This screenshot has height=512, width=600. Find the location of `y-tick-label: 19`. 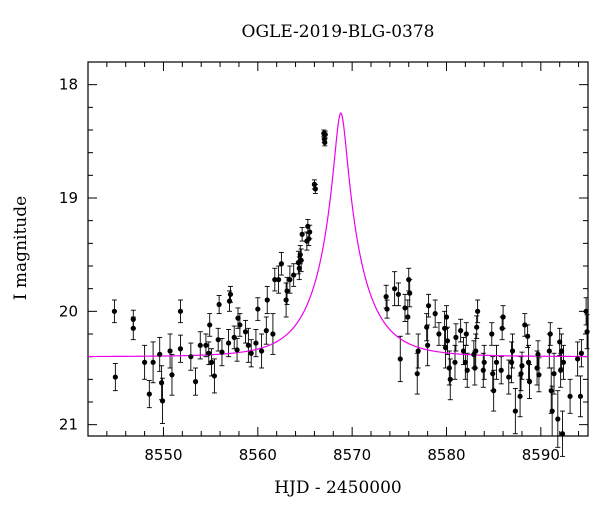

y-tick-label: 19 is located at coordinates (68, 198).